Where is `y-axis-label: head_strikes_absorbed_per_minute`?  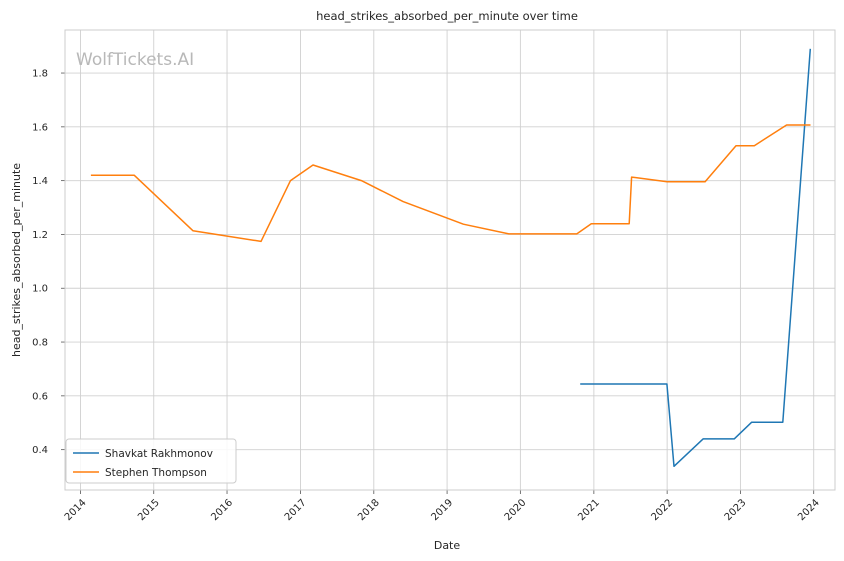
y-axis-label: head_strikes_absorbed_per_minute is located at coordinates (16, 260).